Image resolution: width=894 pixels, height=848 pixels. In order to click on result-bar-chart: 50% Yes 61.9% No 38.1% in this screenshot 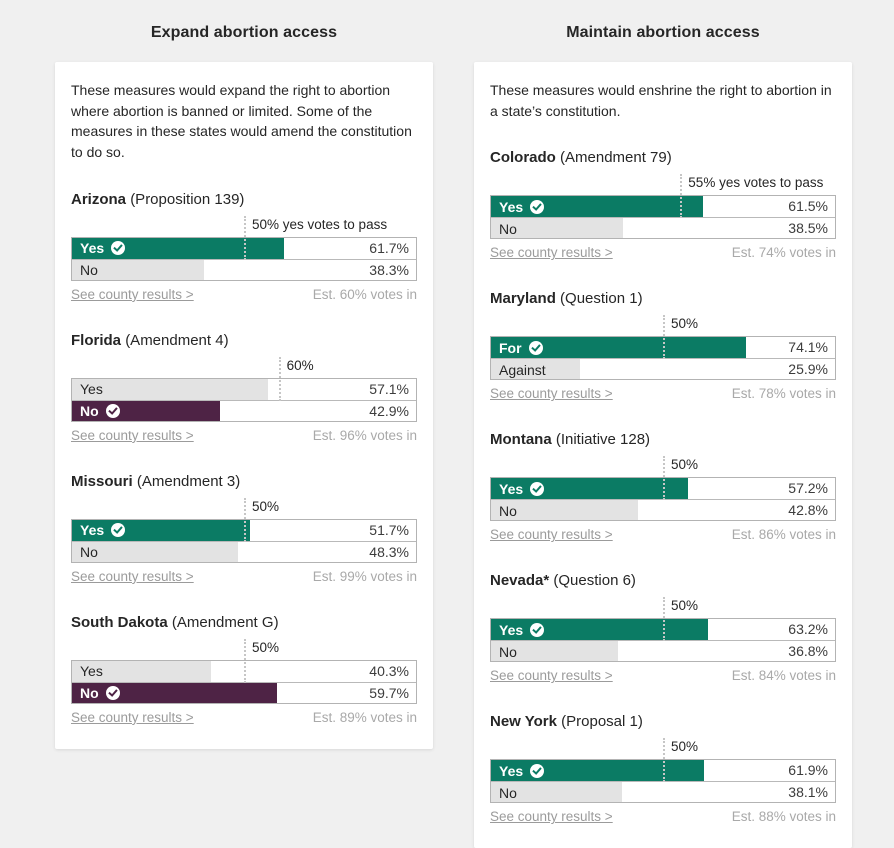, I will do `click(663, 771)`.